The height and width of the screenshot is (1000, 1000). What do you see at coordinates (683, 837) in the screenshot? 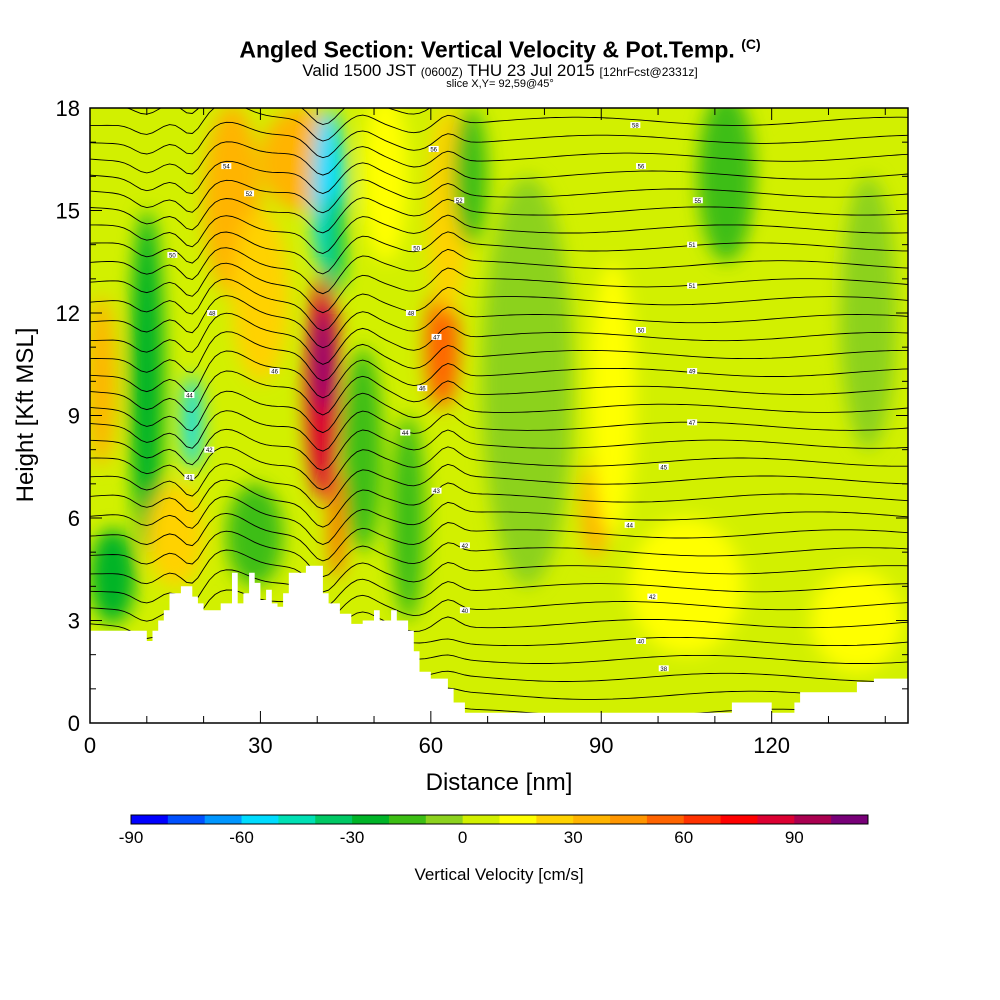
I see `colorbar-tick-label: 60` at bounding box center [683, 837].